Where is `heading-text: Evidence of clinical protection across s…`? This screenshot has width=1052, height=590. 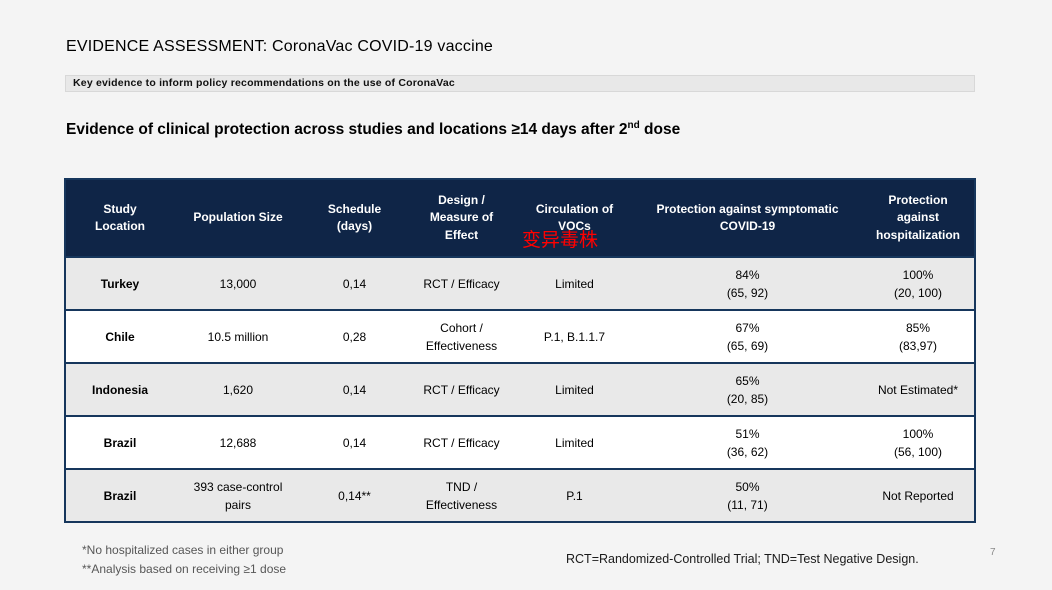 heading-text: Evidence of clinical protection across s… is located at coordinates (347, 130).